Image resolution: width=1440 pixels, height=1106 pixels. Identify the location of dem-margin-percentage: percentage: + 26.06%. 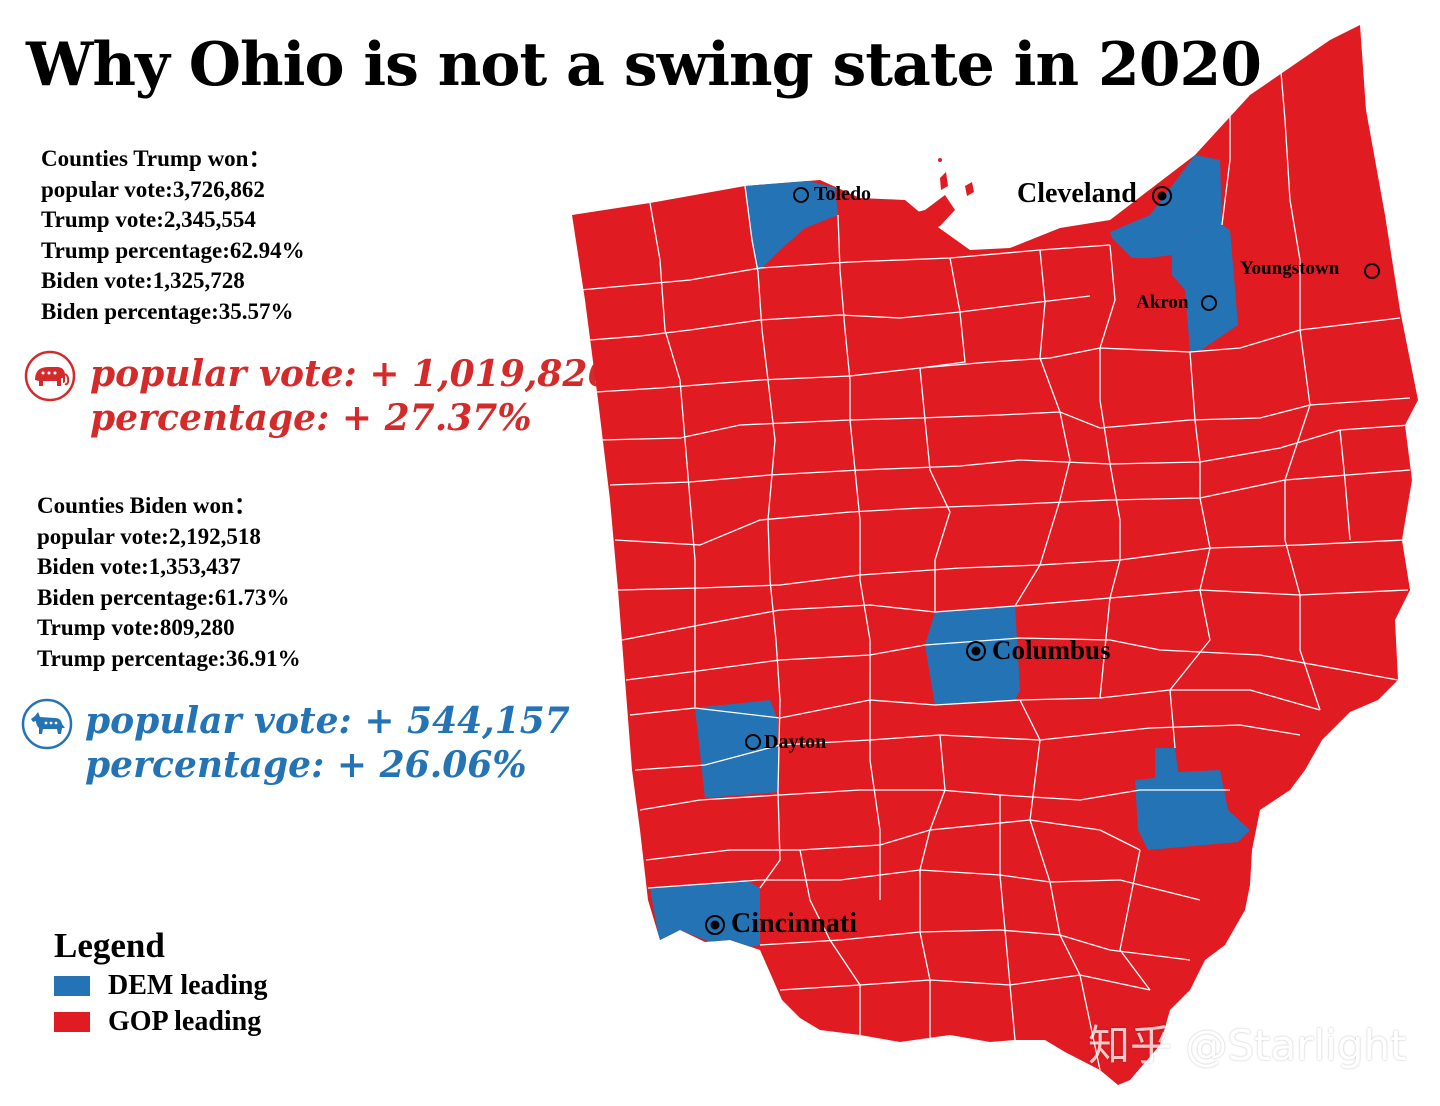
(306, 765).